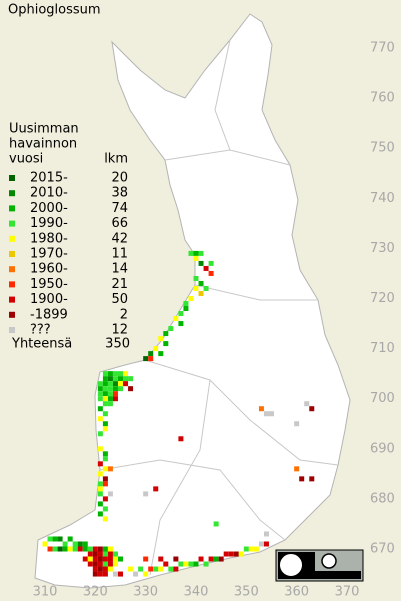  Describe the element at coordinates (382, 448) in the screenshot. I see `y-tick-label: 690` at that location.